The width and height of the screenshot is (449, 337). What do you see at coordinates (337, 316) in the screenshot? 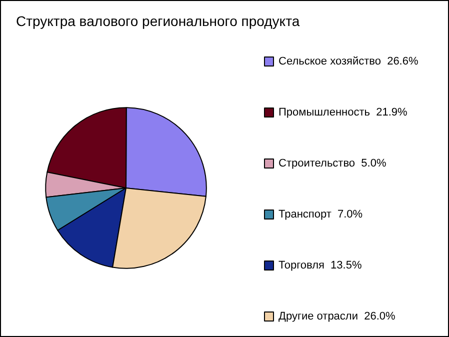
I see `legend-label: Другие отрасли 26.0%` at bounding box center [337, 316].